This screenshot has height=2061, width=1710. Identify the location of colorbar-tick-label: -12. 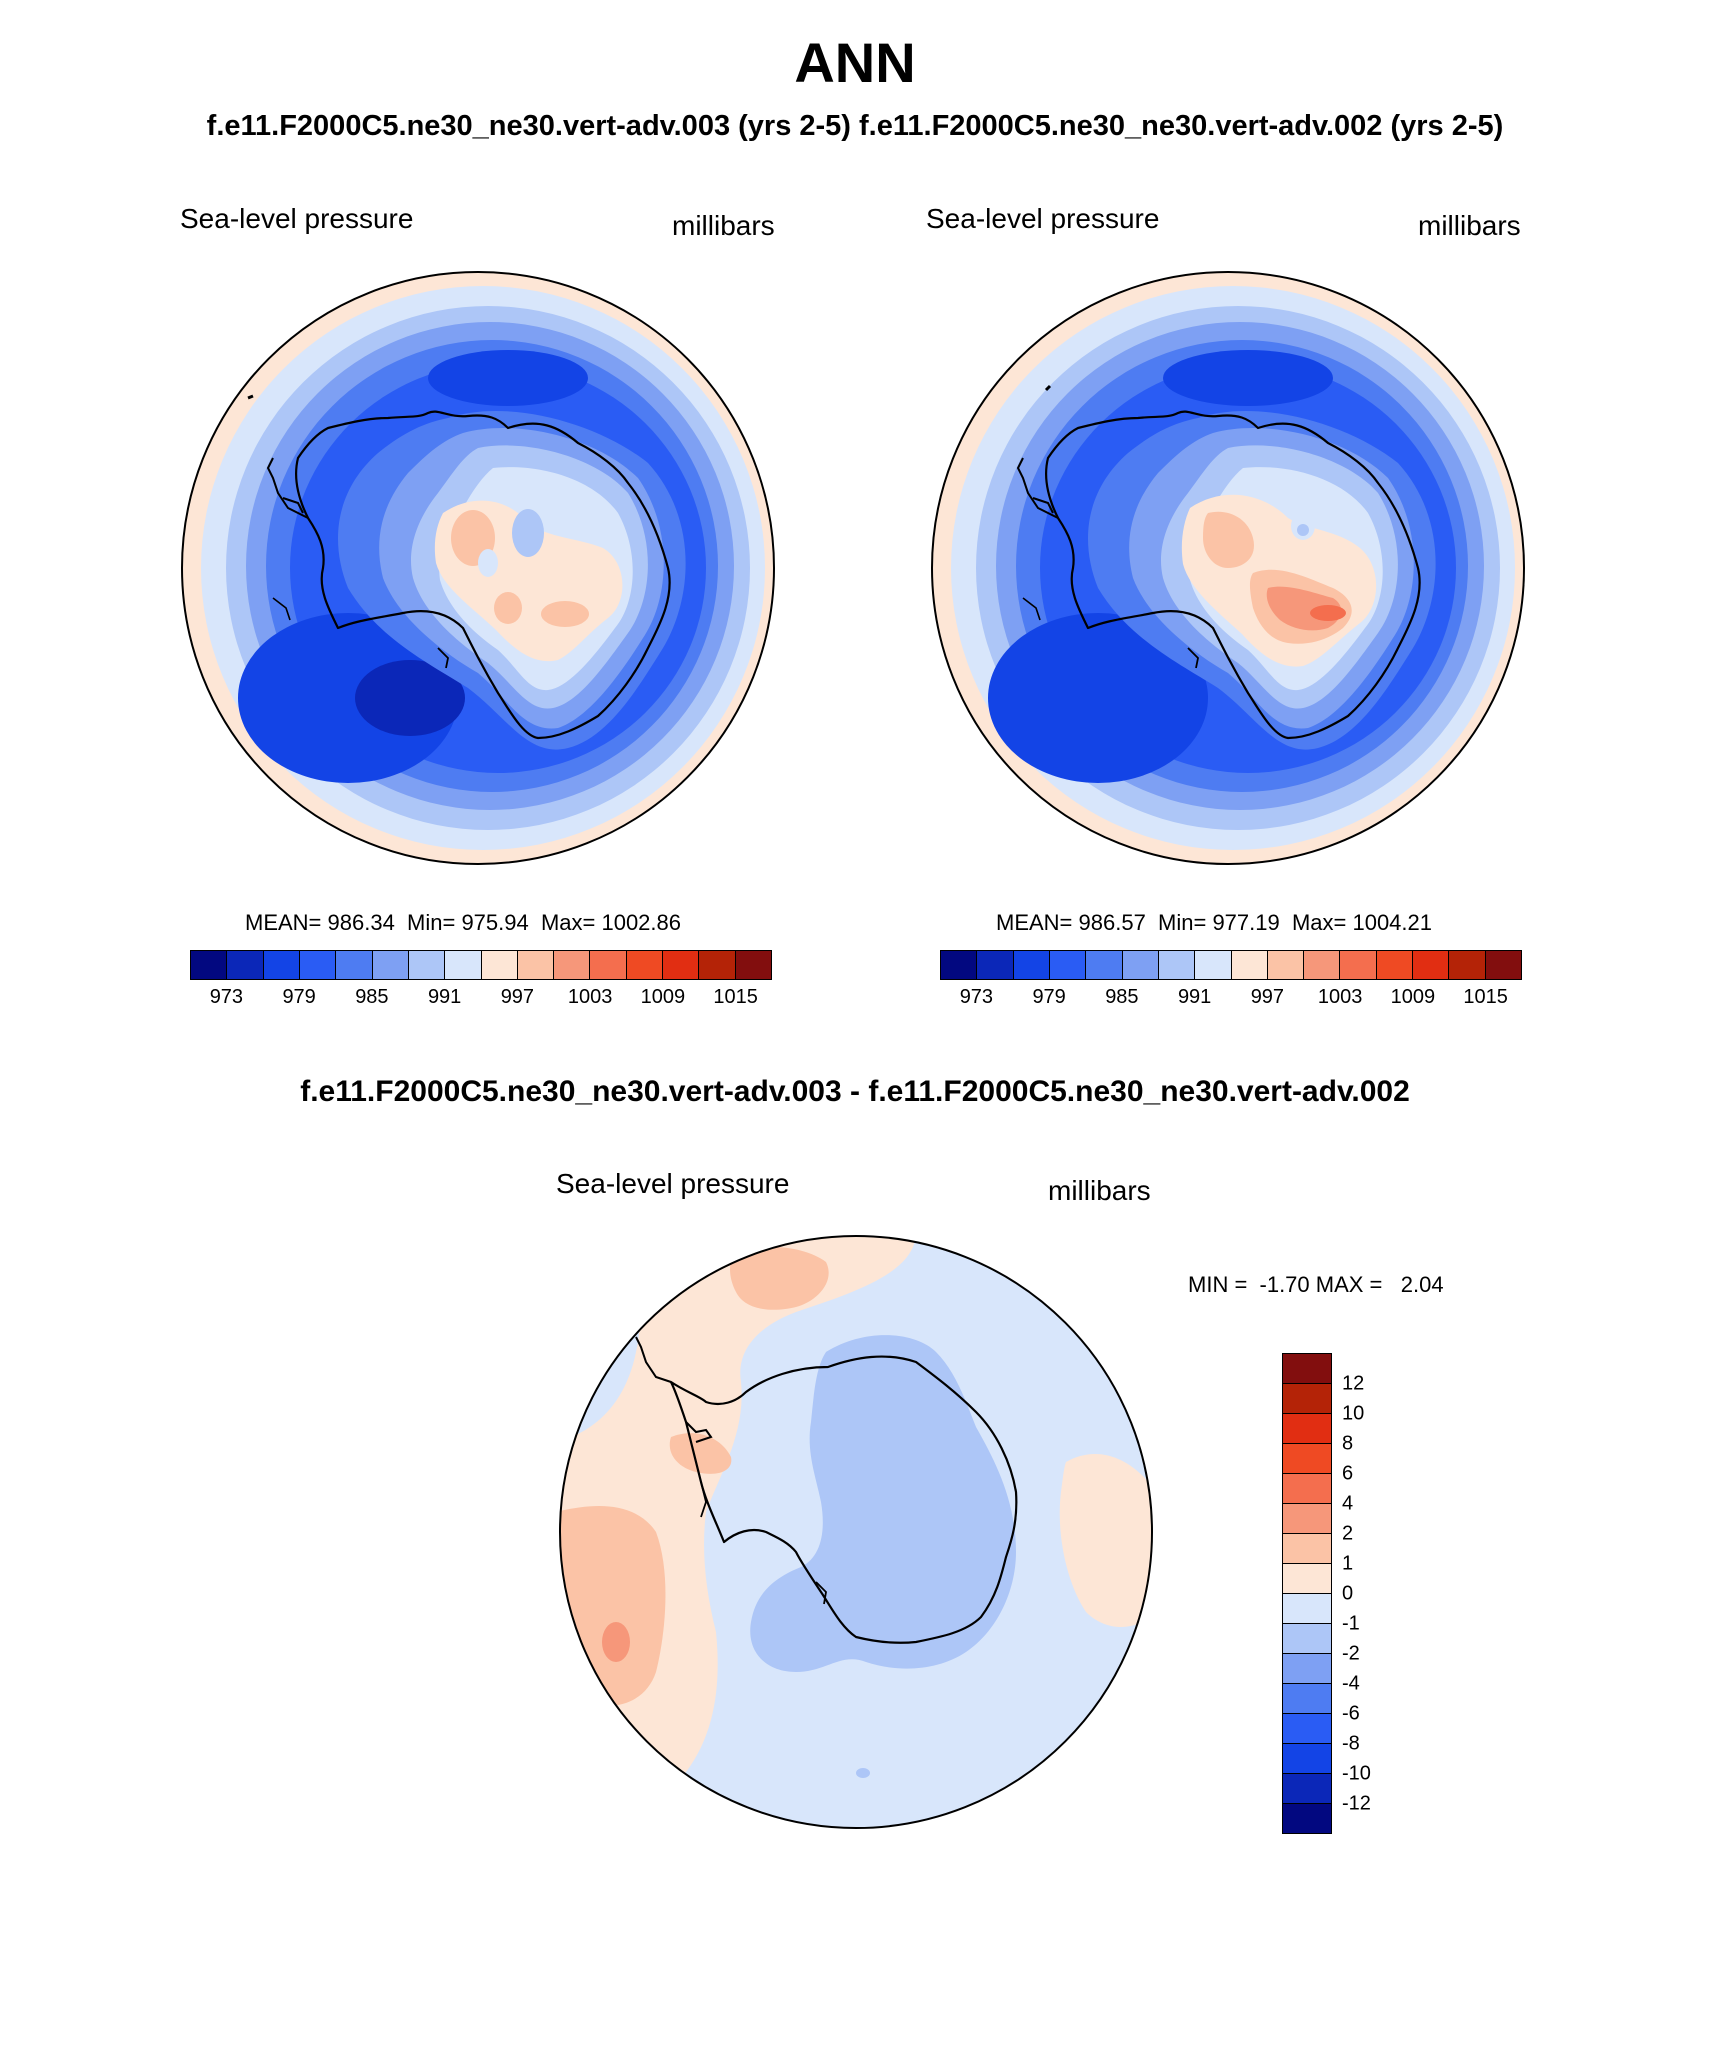
(1356, 1803).